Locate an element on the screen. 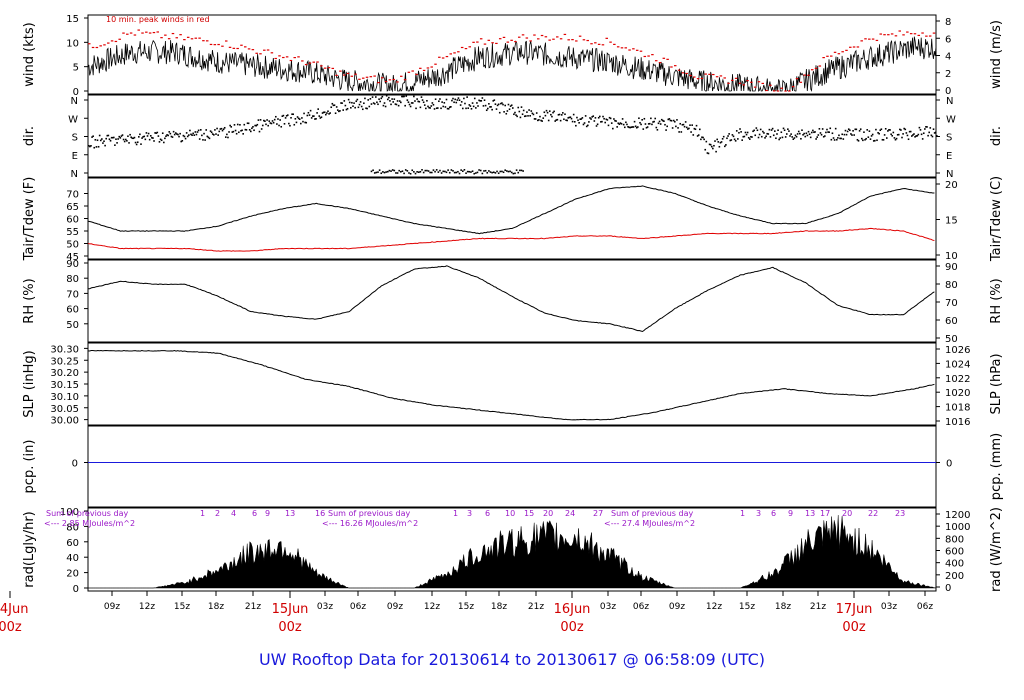 This screenshot has width=1024, height=700. temp-ylabel: Tair/Tdew (F) is located at coordinates (29, 219).